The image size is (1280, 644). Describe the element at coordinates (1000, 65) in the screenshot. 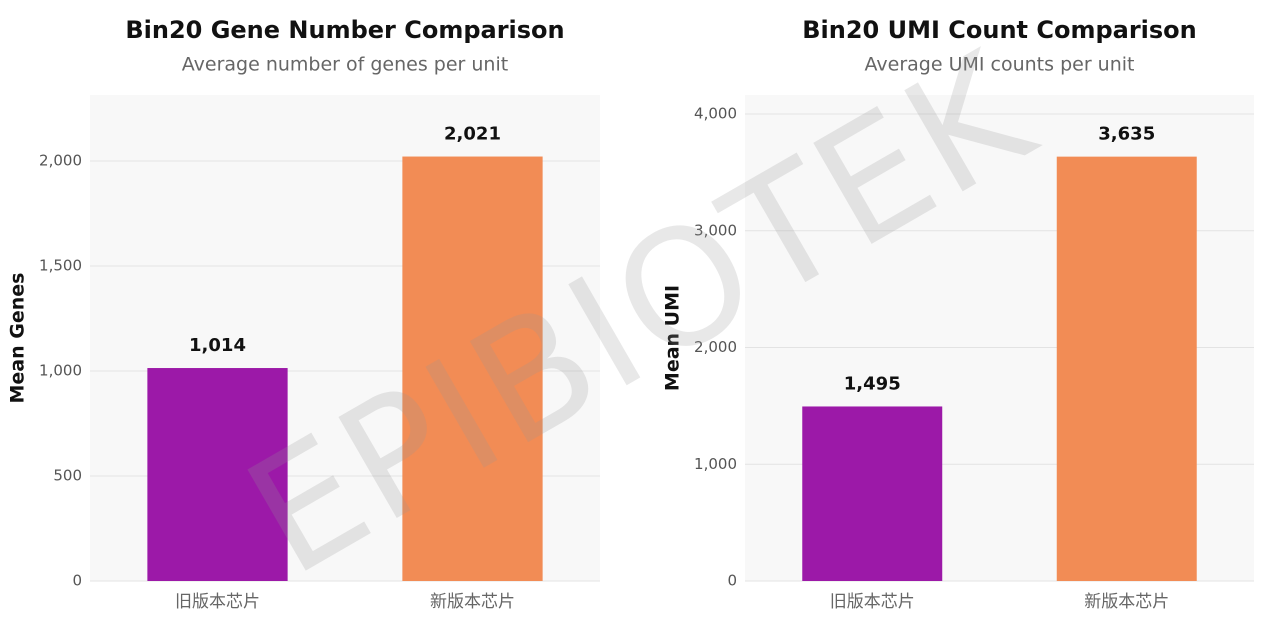

I see `chart-subtitle: Average UMI counts per unit` at that location.